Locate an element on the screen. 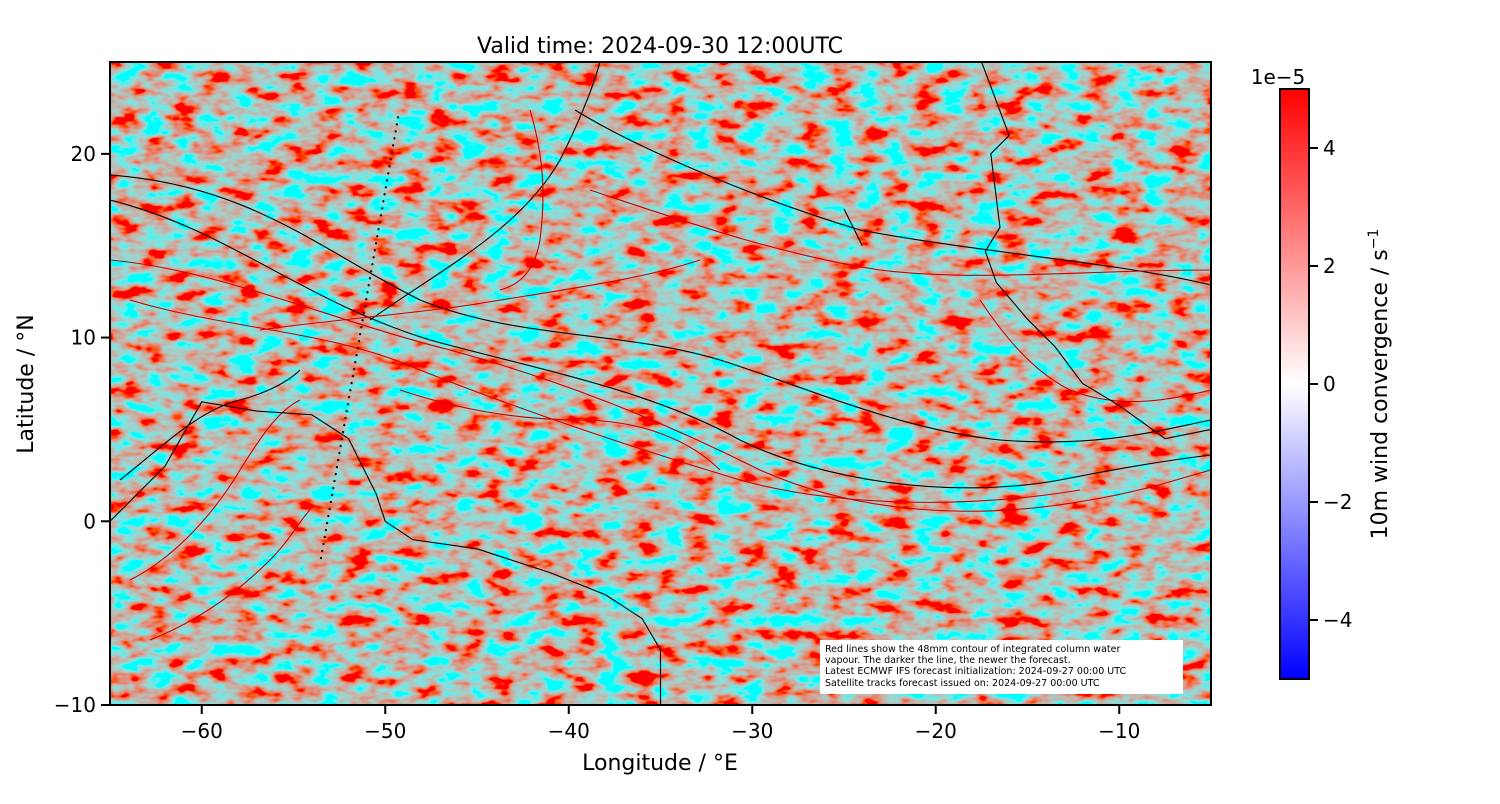  y-tick-label: 10 is located at coordinates (83, 338).